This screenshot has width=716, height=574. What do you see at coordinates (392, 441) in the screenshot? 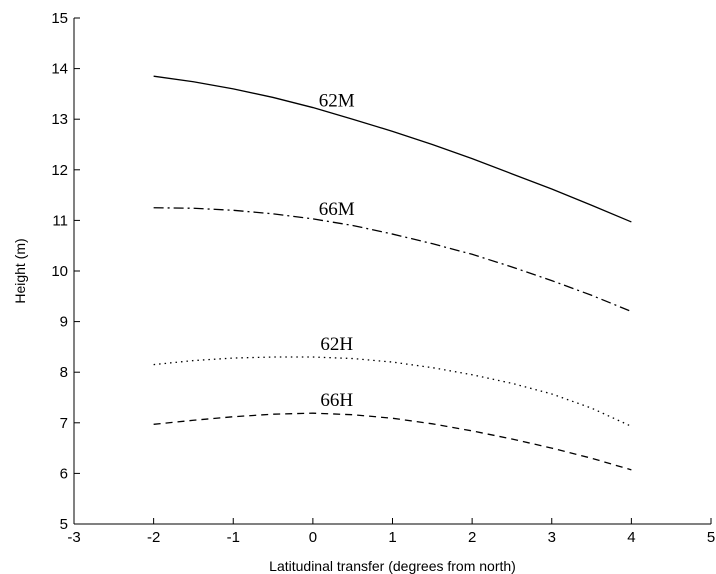
I see `series-line-66h` at bounding box center [392, 441].